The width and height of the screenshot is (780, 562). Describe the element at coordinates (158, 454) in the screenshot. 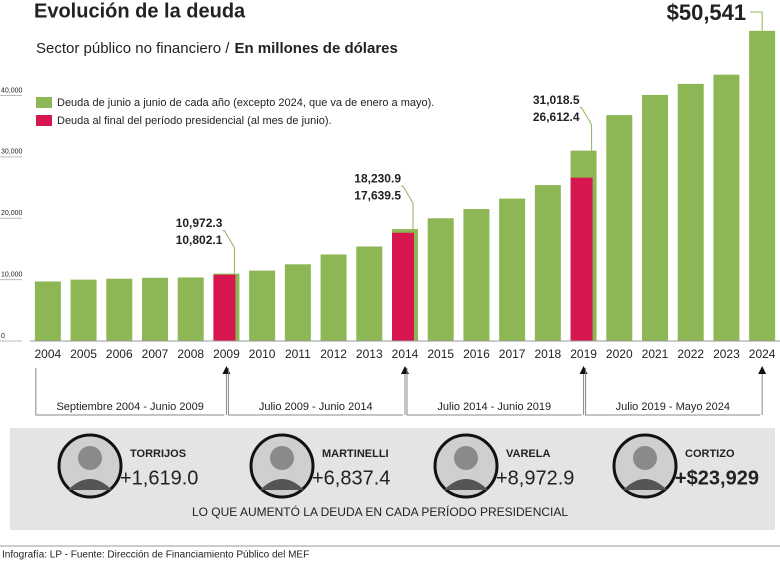

I see `president-name: TORRIJOS` at that location.